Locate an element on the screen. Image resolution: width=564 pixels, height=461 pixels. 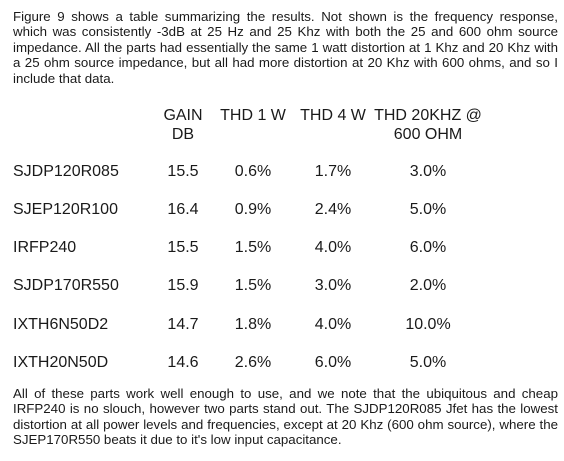
table-row-gain: 14.7 is located at coordinates (183, 324).